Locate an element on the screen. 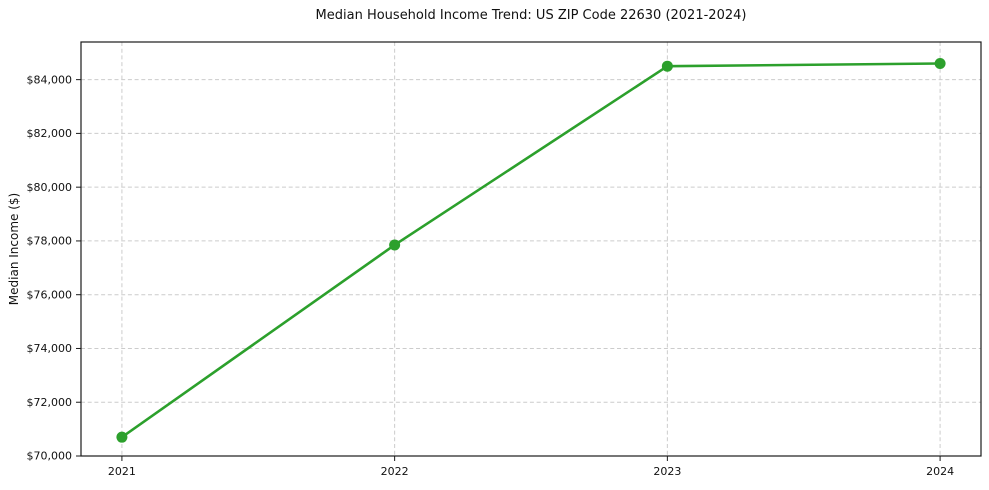  y-tick-label: $70,000 is located at coordinates (50, 456).